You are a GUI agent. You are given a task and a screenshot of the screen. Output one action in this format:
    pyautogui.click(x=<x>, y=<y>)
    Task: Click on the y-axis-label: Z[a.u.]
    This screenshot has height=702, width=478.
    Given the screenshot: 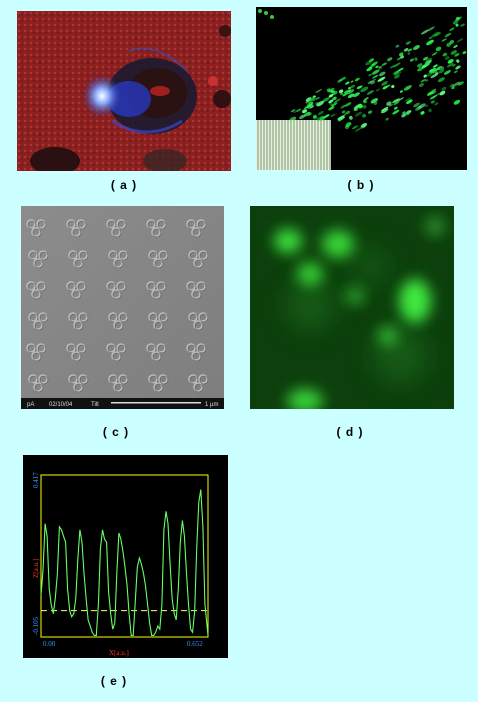 What is the action you would take?
    pyautogui.click(x=36, y=568)
    